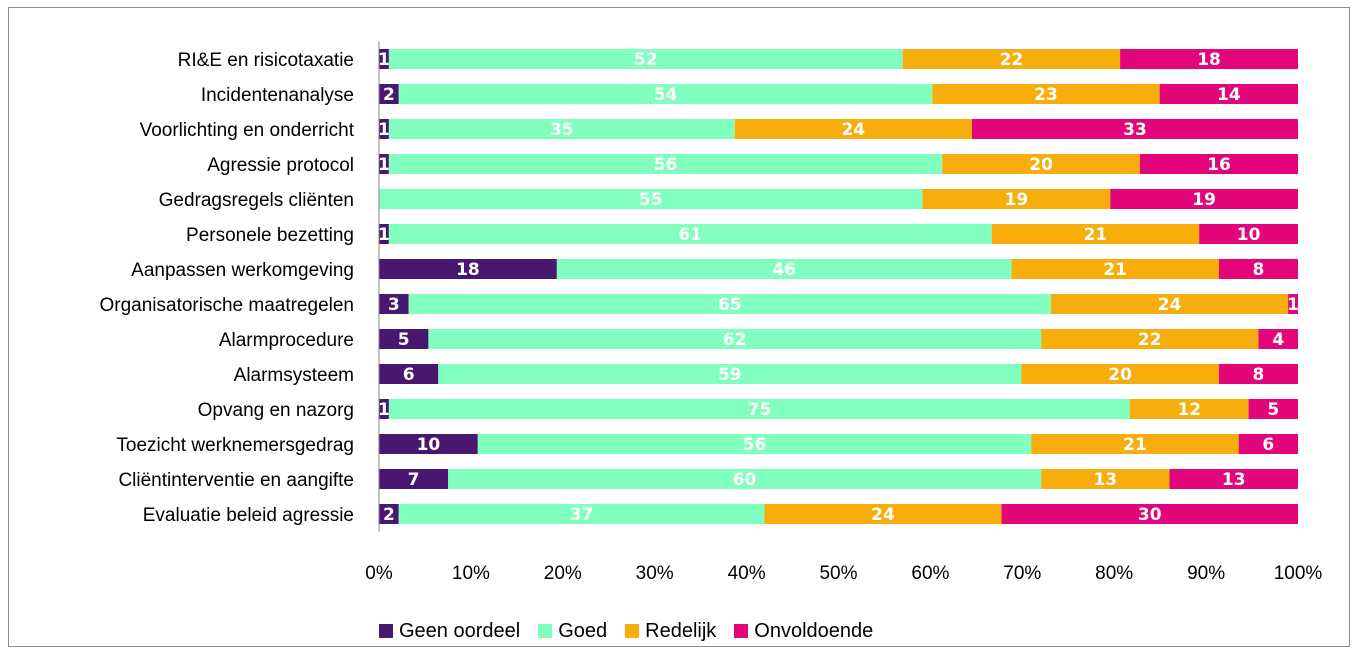 The image size is (1360, 655). I want to click on data-label: 30, so click(1150, 515).